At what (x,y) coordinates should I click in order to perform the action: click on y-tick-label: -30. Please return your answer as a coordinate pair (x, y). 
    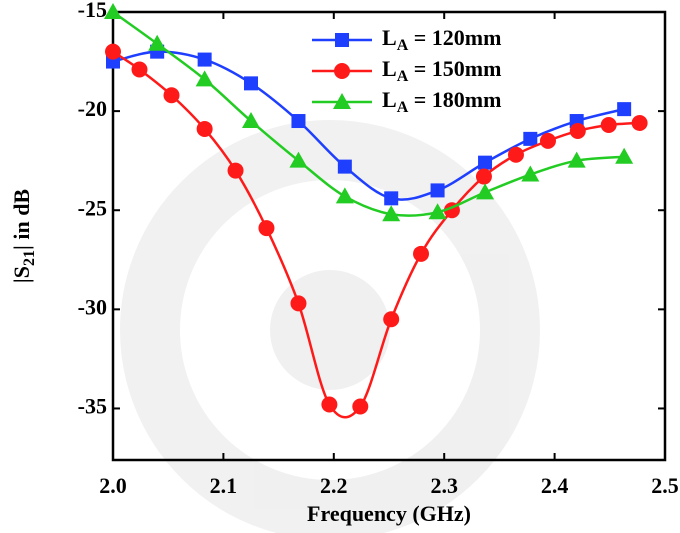
    Looking at the image, I should click on (92, 306).